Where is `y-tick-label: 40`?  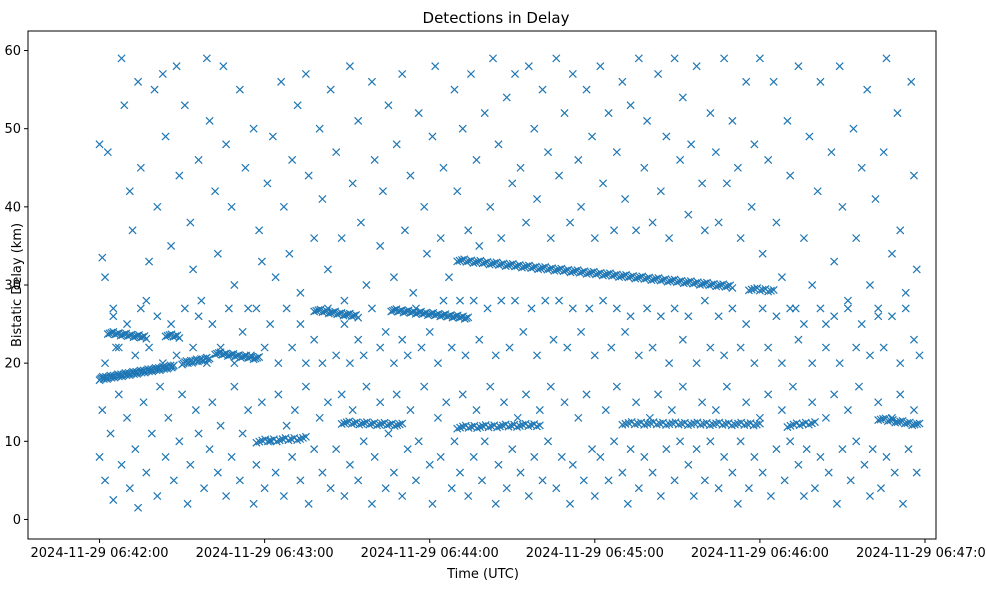 y-tick-label: 40 is located at coordinates (12, 207).